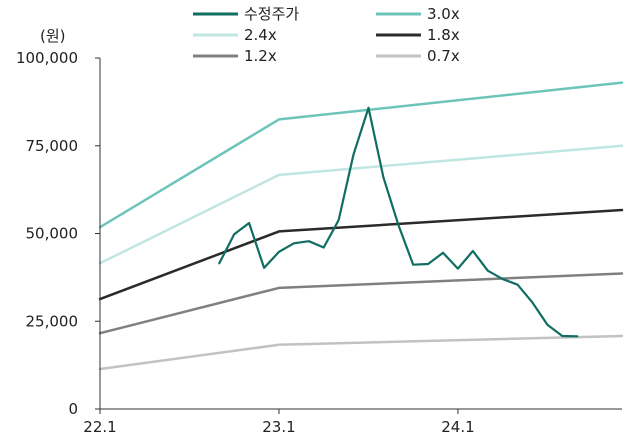  What do you see at coordinates (326, 35) in the screenshot?
I see `legend: 수정주가 3.0x 2.4x 1.8x 1.2x 0.7x` at bounding box center [326, 35].